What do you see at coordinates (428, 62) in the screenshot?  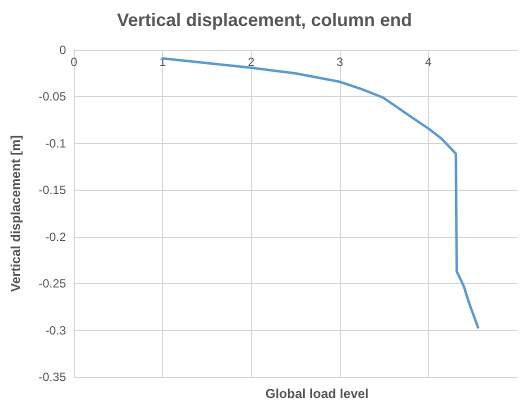 I see `x-tick-label: 4` at bounding box center [428, 62].